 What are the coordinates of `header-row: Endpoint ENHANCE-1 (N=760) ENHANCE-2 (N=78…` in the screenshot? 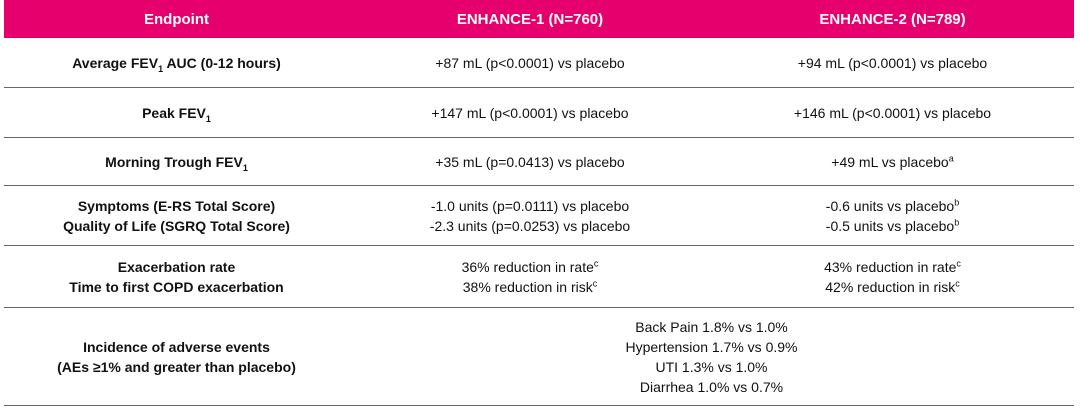 It's located at (539, 19).